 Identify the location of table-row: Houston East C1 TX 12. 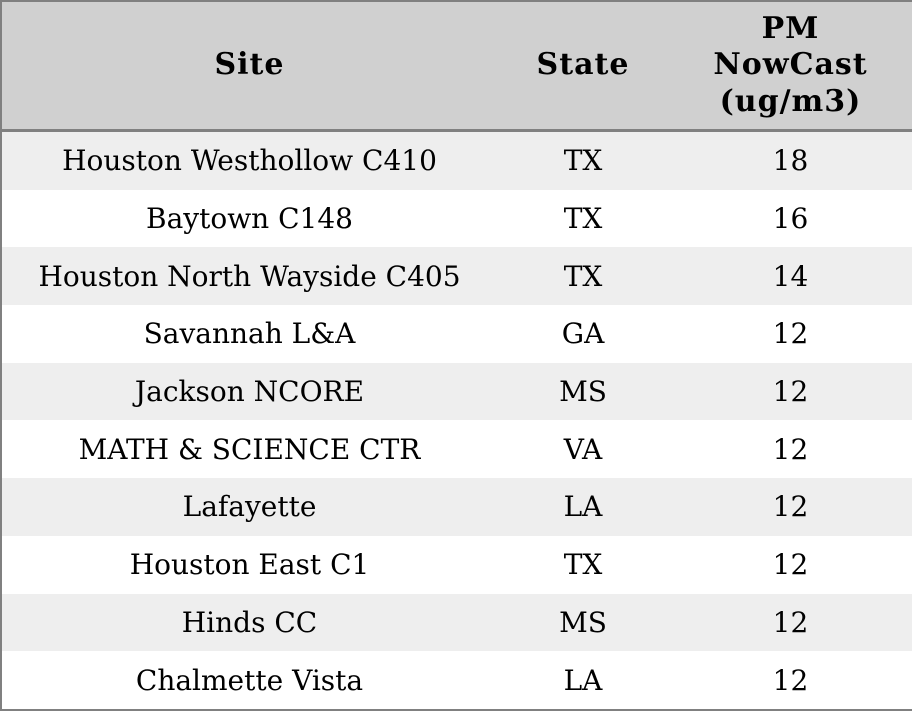
(456, 564).